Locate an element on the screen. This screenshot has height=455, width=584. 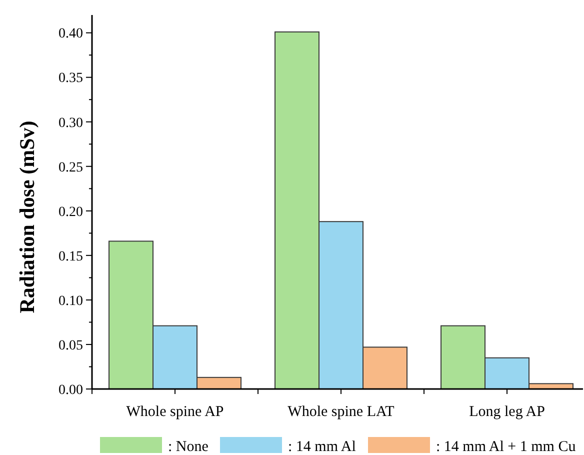
y-tick-label: 0.30 is located at coordinates (70, 123).